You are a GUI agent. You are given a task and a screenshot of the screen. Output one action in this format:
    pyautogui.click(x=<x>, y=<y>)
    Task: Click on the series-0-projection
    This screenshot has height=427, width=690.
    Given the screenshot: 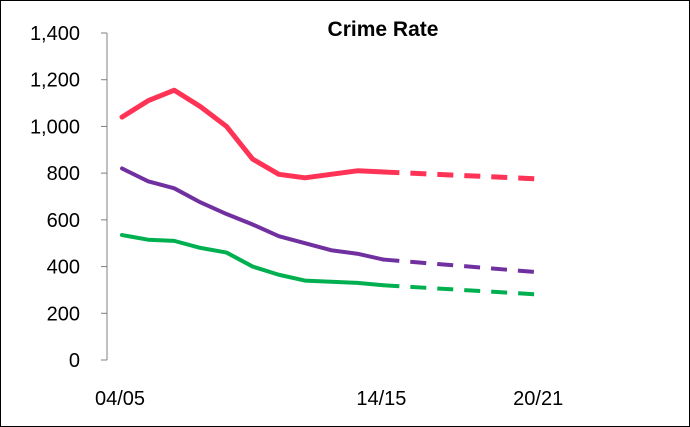 What is the action you would take?
    pyautogui.click(x=462, y=175)
    